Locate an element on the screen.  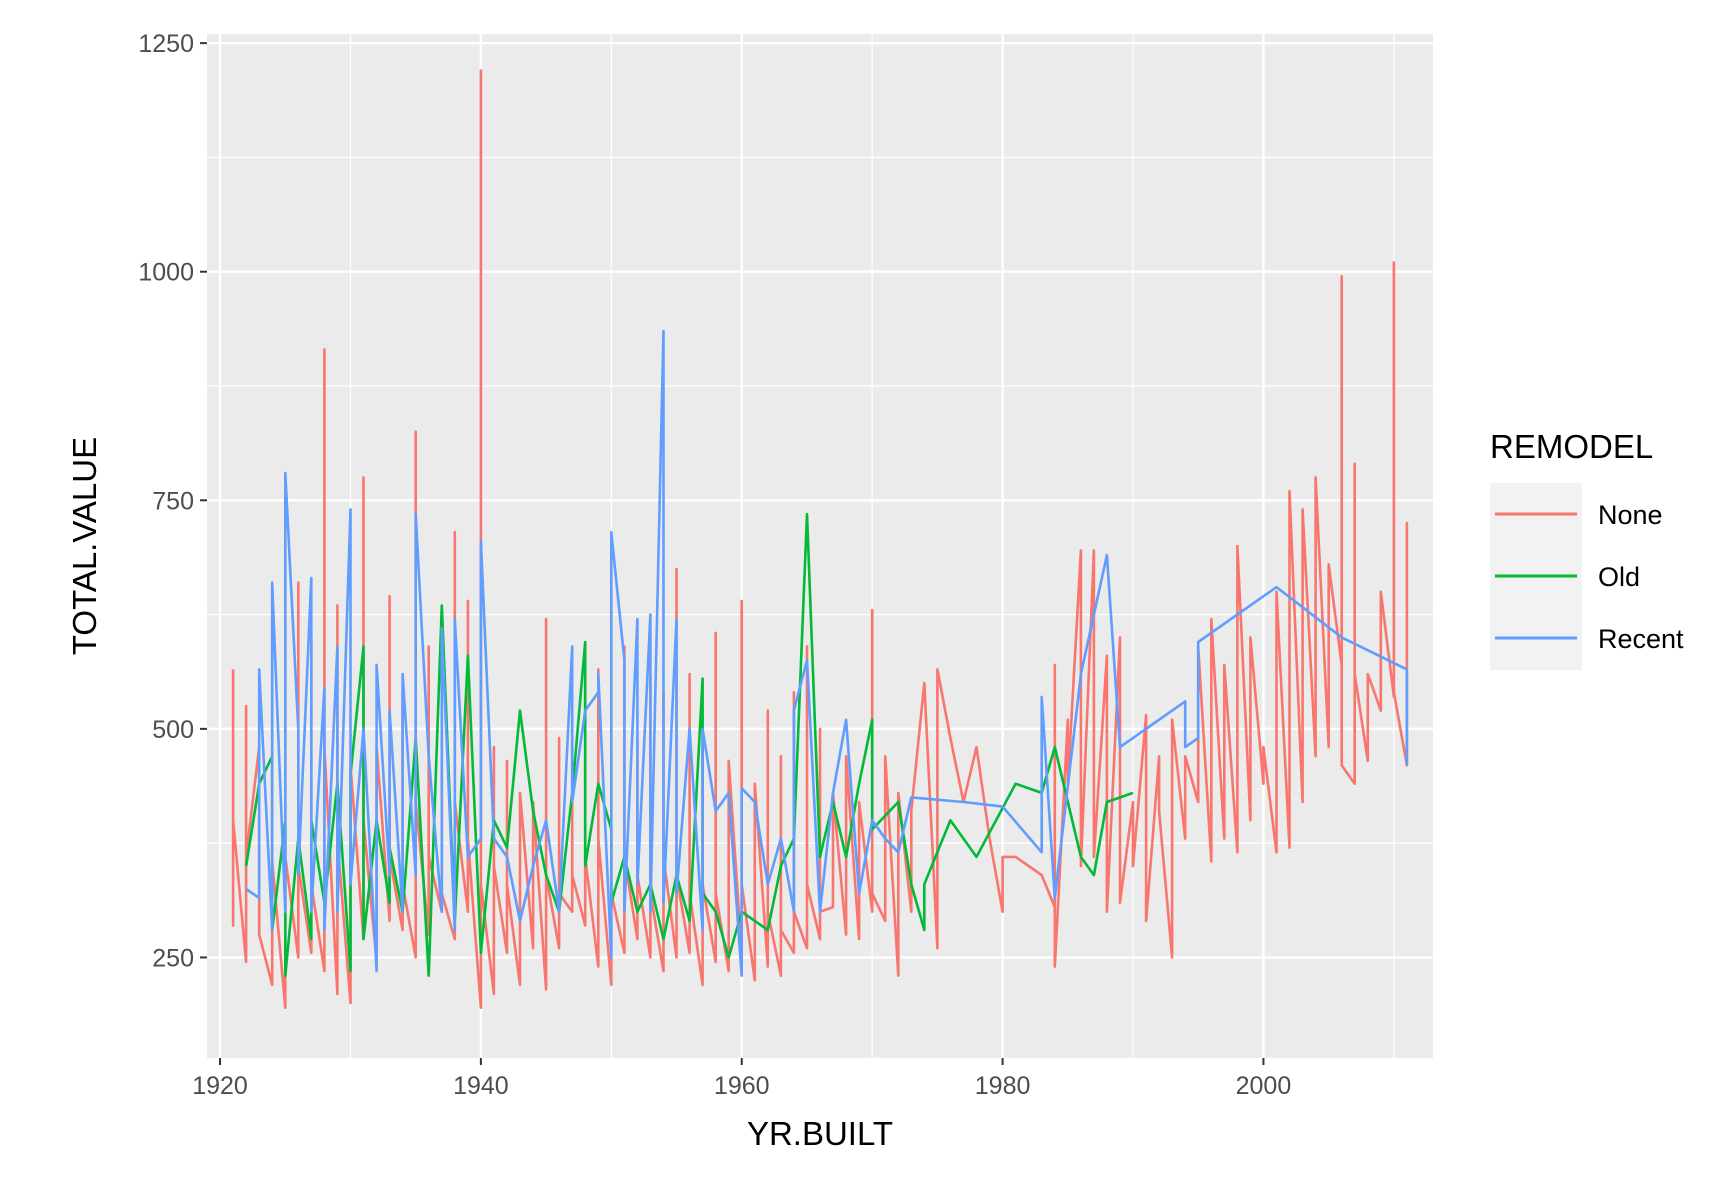
y-tick-label: 1000 is located at coordinates (166, 273).